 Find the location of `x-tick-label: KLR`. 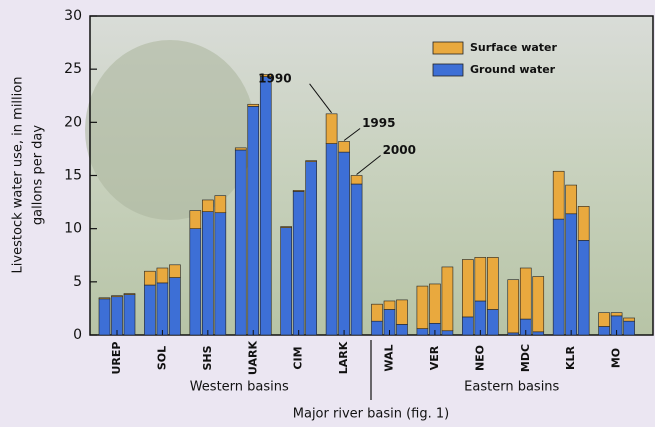

x-tick-label: KLR is located at coordinates (570, 357).